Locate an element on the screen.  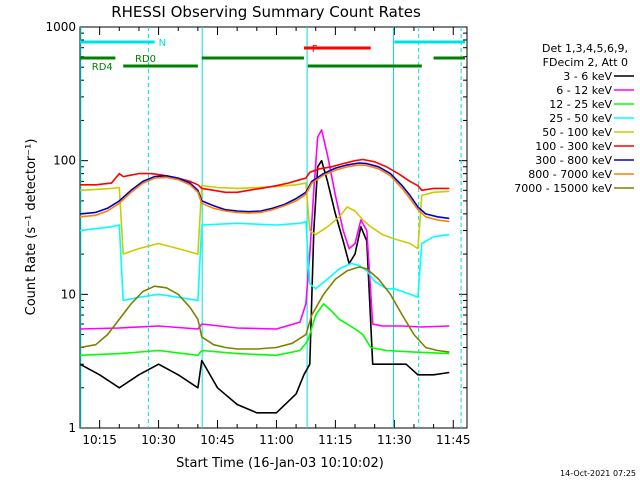
chart-title: RHESSI Observing Summary Count Rates is located at coordinates (266, 12).